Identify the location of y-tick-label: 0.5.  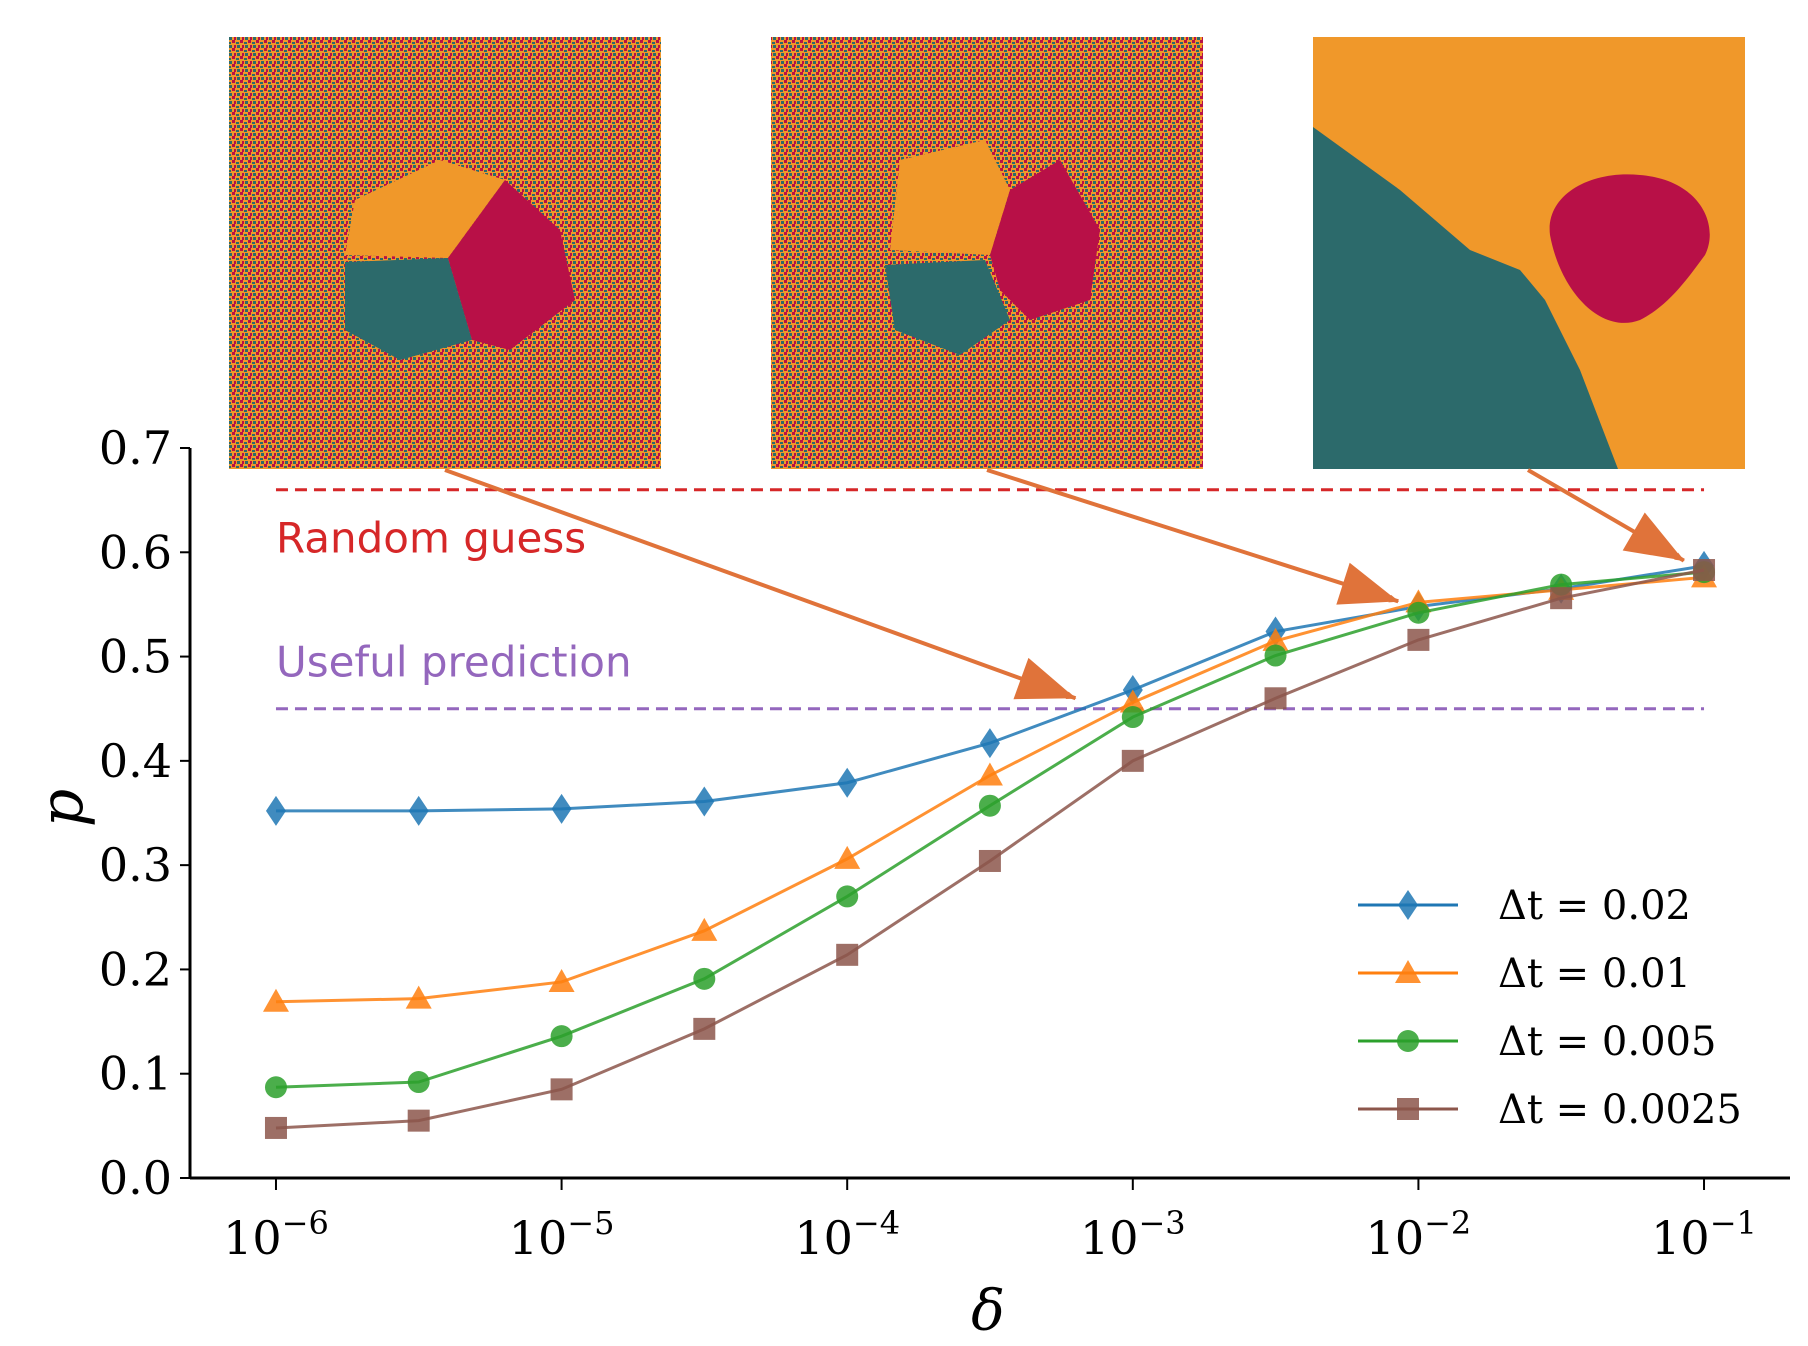
(135, 657).